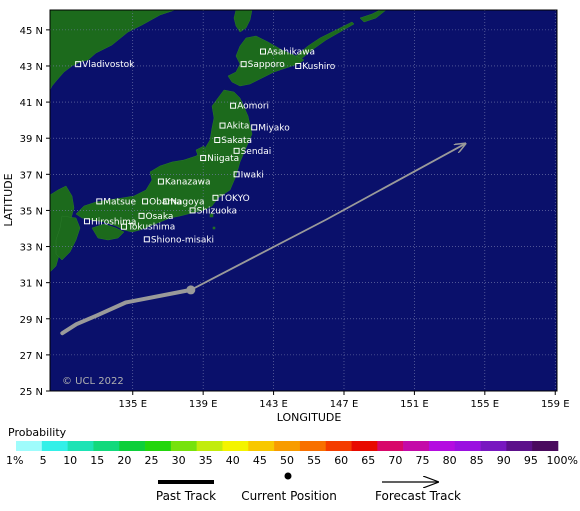 The height and width of the screenshot is (511, 580). Describe the element at coordinates (289, 496) in the screenshot. I see `legend-current-position-label: Current Position` at that location.